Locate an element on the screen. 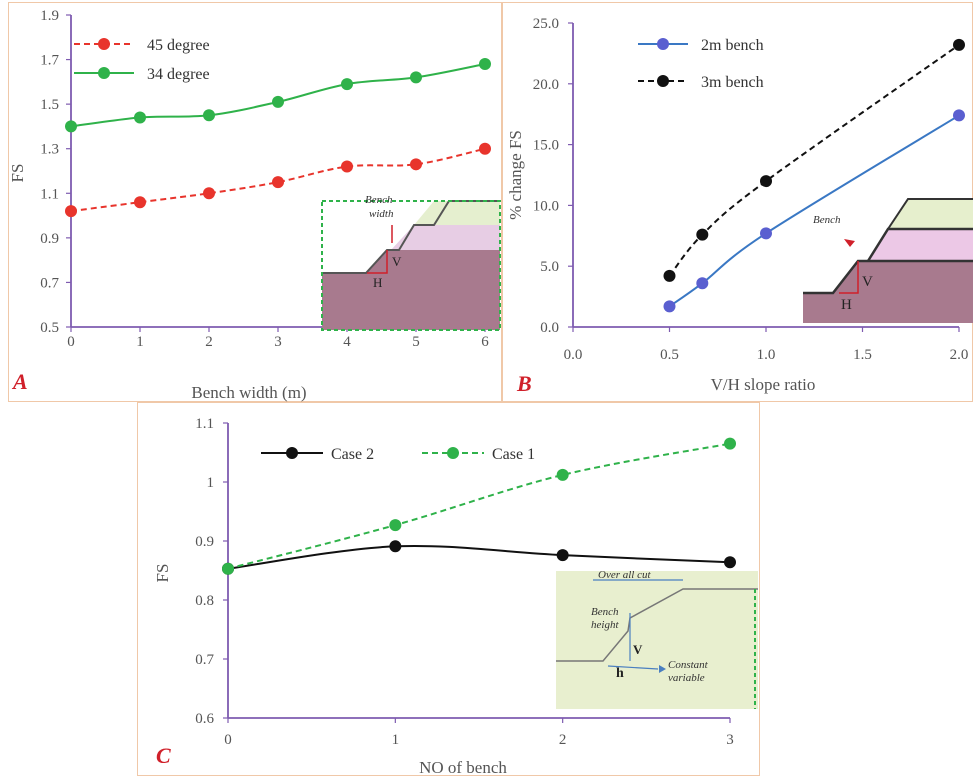  x-axis-title: Bench width (m) is located at coordinates (248, 392).